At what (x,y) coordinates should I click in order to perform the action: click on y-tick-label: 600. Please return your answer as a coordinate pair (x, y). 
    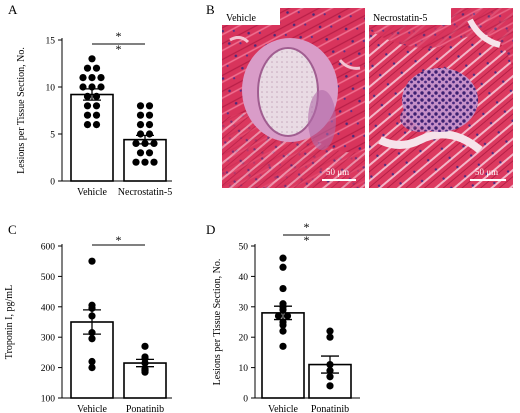
    Looking at the image, I should click on (48, 248).